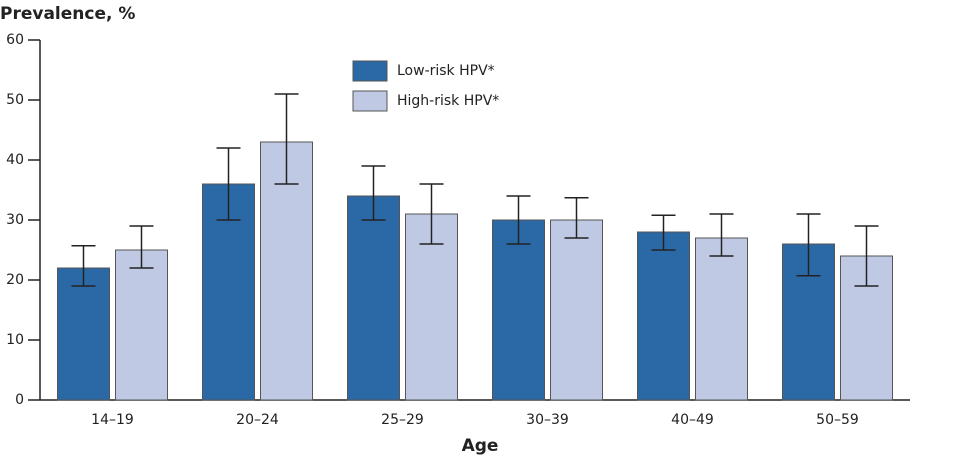 Image resolution: width=960 pixels, height=458 pixels. What do you see at coordinates (402, 420) in the screenshot?
I see `x-tick-label: 25–29` at bounding box center [402, 420].